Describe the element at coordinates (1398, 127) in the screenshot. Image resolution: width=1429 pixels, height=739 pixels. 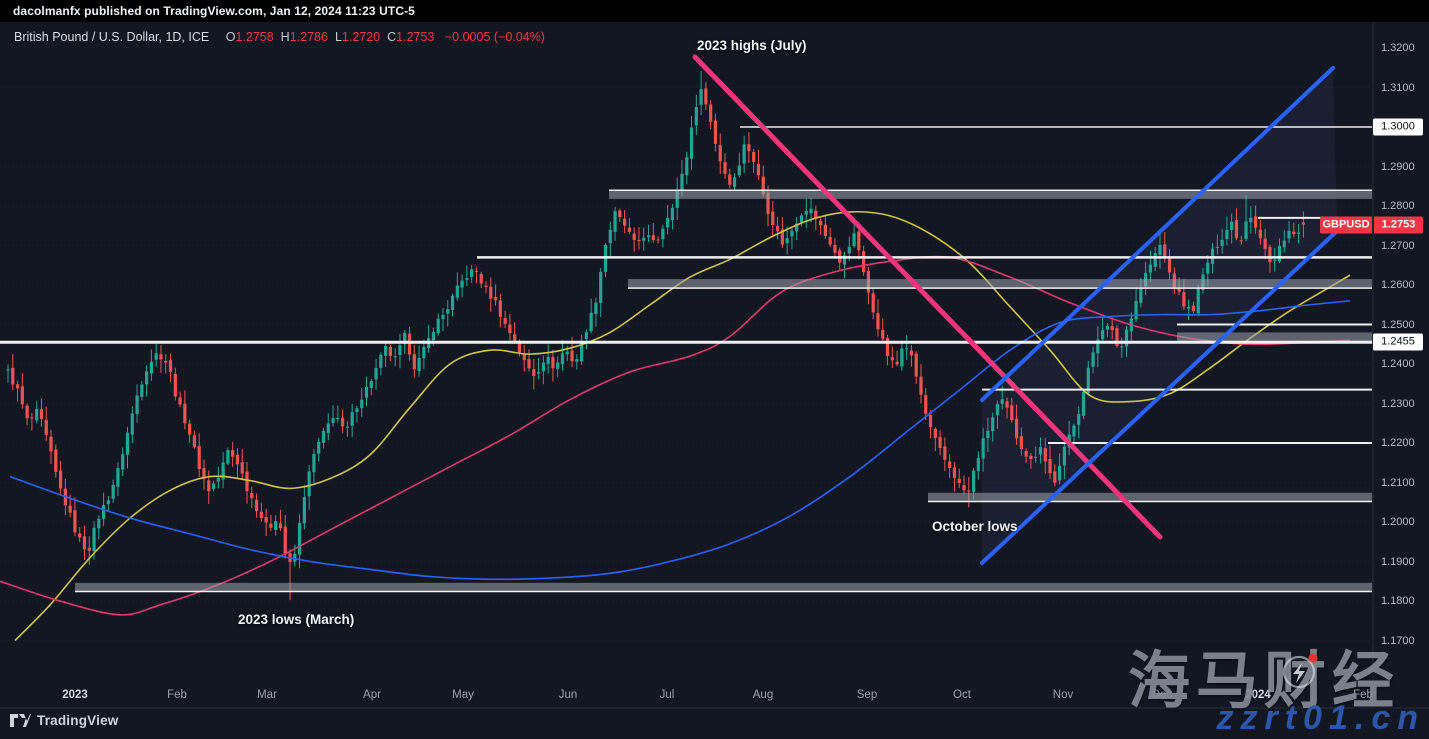
I see `price-level-box: 1.3000` at that location.